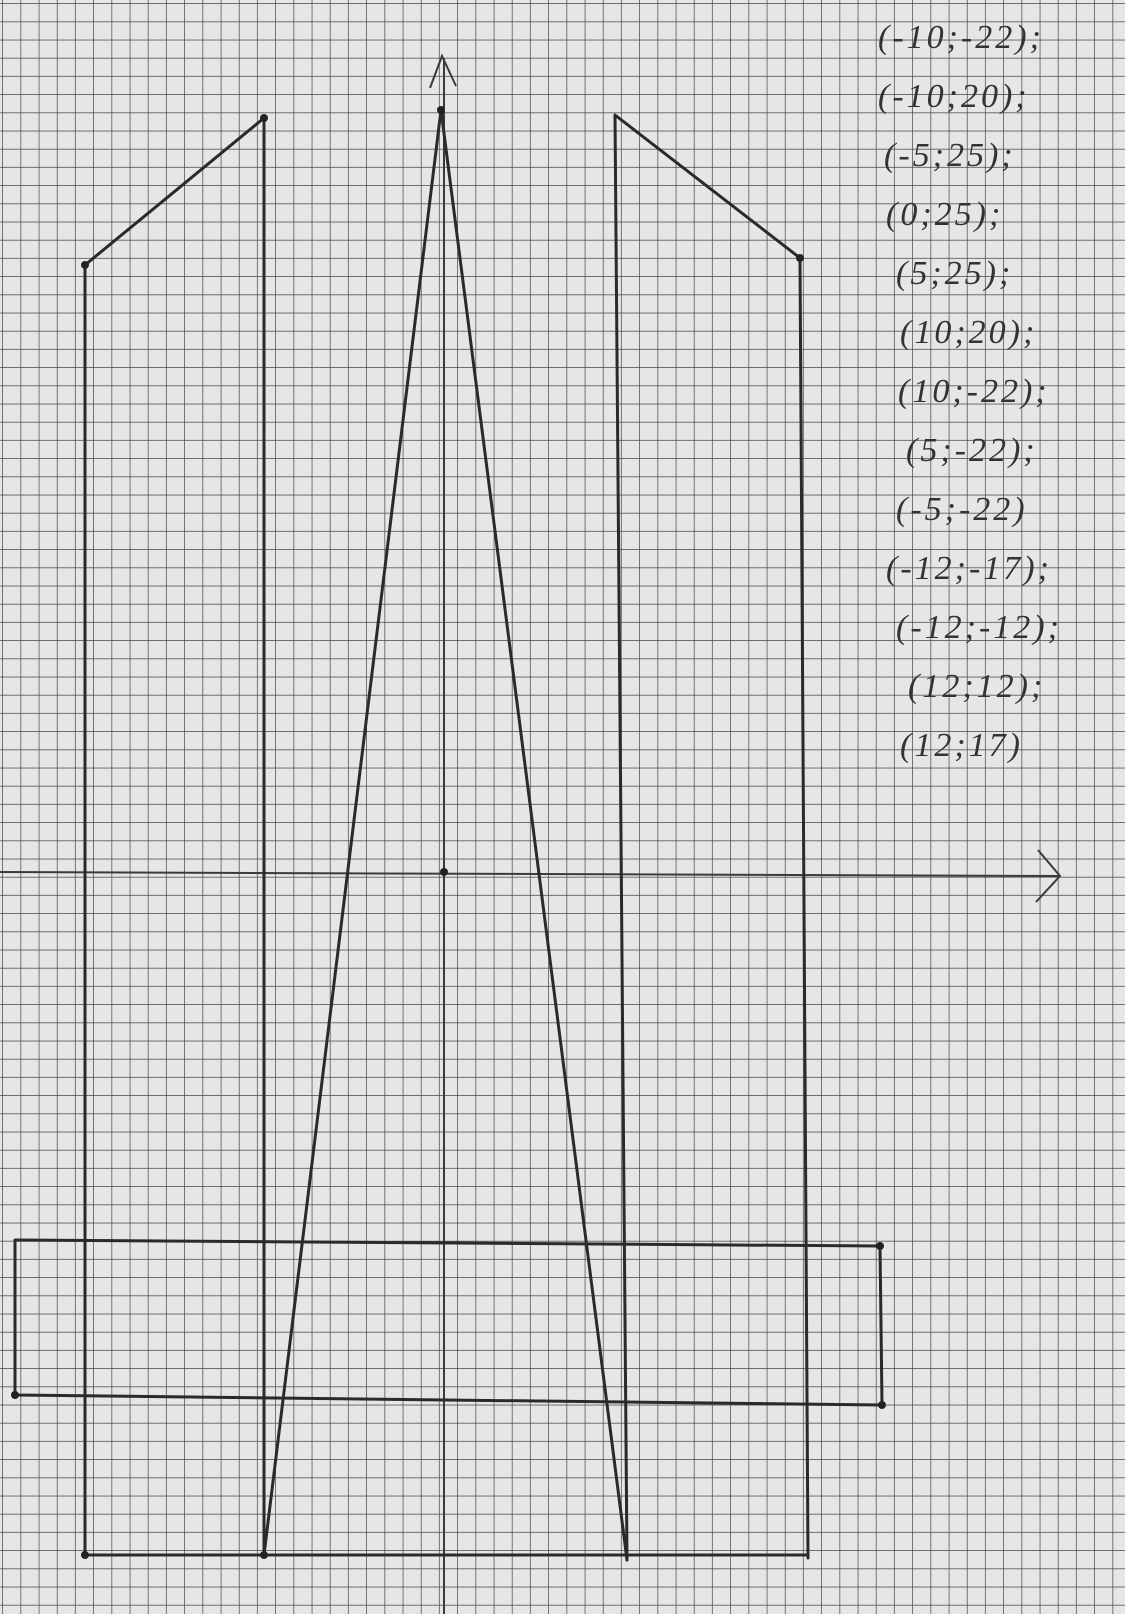 The height and width of the screenshot is (1614, 1125). I want to click on point-label: (12;12);, so click(976, 686).